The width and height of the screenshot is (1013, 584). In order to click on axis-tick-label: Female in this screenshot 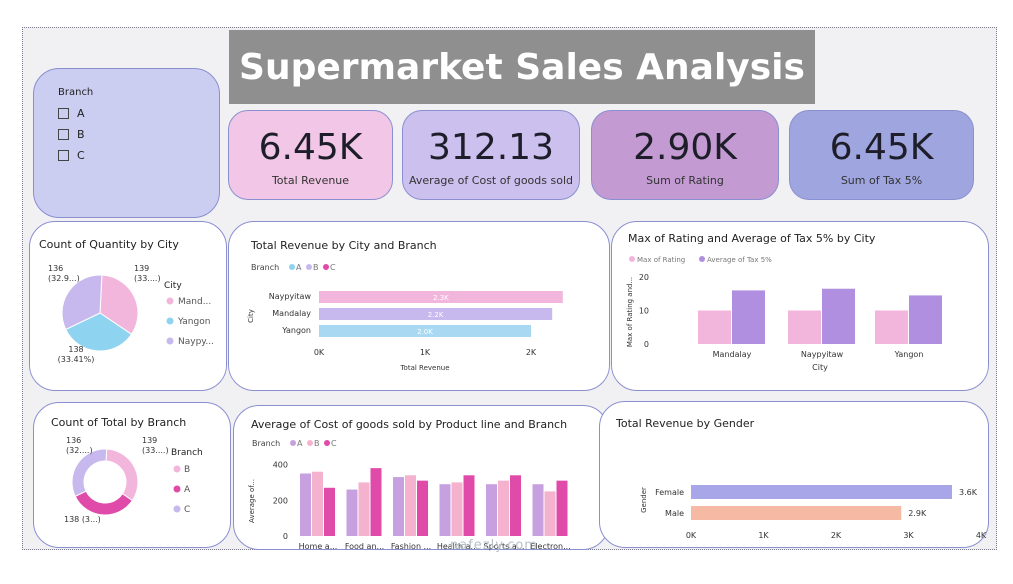, I will do `click(669, 492)`.